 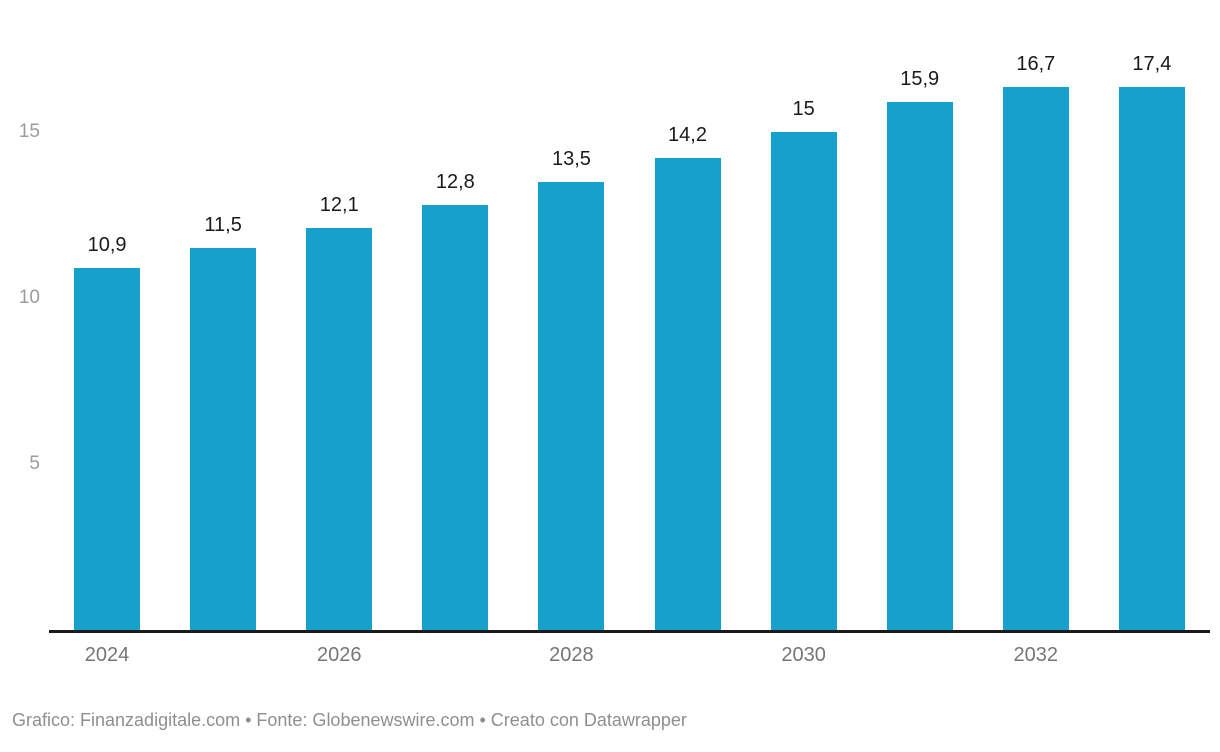 What do you see at coordinates (1152, 64) in the screenshot?
I see `bar-value-label: 17,4` at bounding box center [1152, 64].